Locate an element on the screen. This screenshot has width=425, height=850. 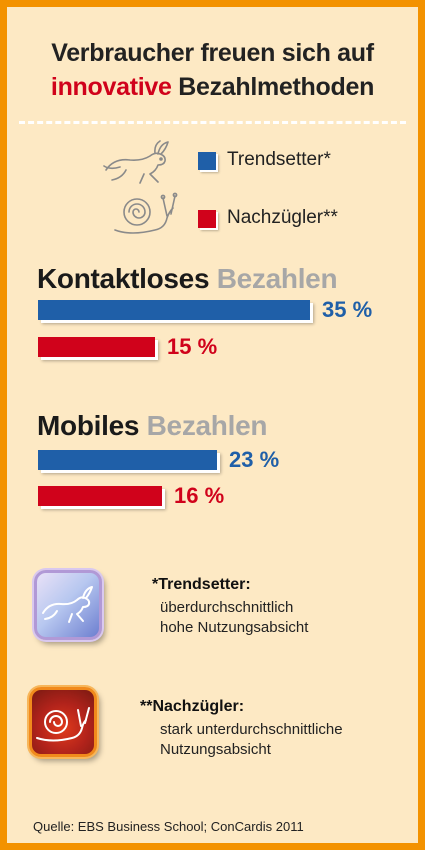
legend-swatch-nachzuegler is located at coordinates (207, 219).